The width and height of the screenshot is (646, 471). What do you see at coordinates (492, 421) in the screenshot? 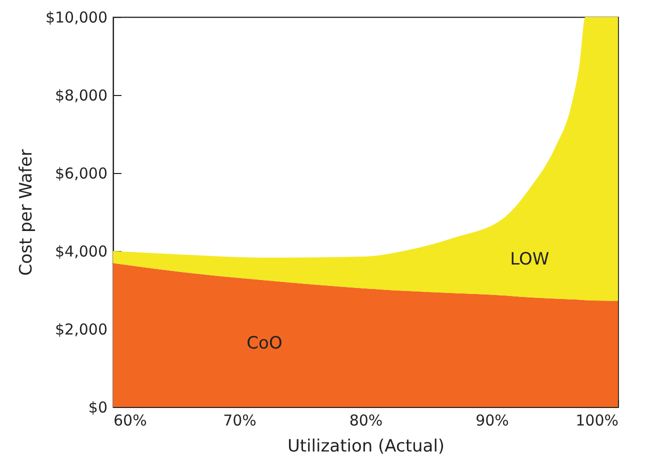
I see `x-tick-label: 90%` at bounding box center [492, 421].